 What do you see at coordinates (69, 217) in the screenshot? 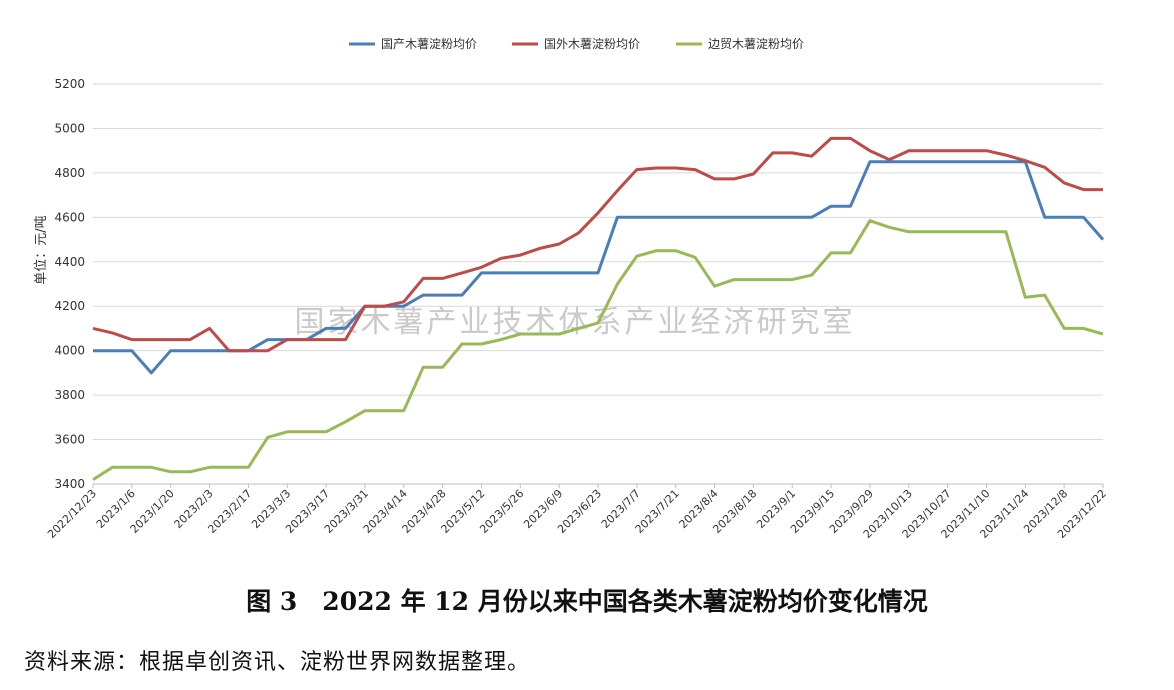
I see `y-tick-label: 4600` at bounding box center [69, 217].